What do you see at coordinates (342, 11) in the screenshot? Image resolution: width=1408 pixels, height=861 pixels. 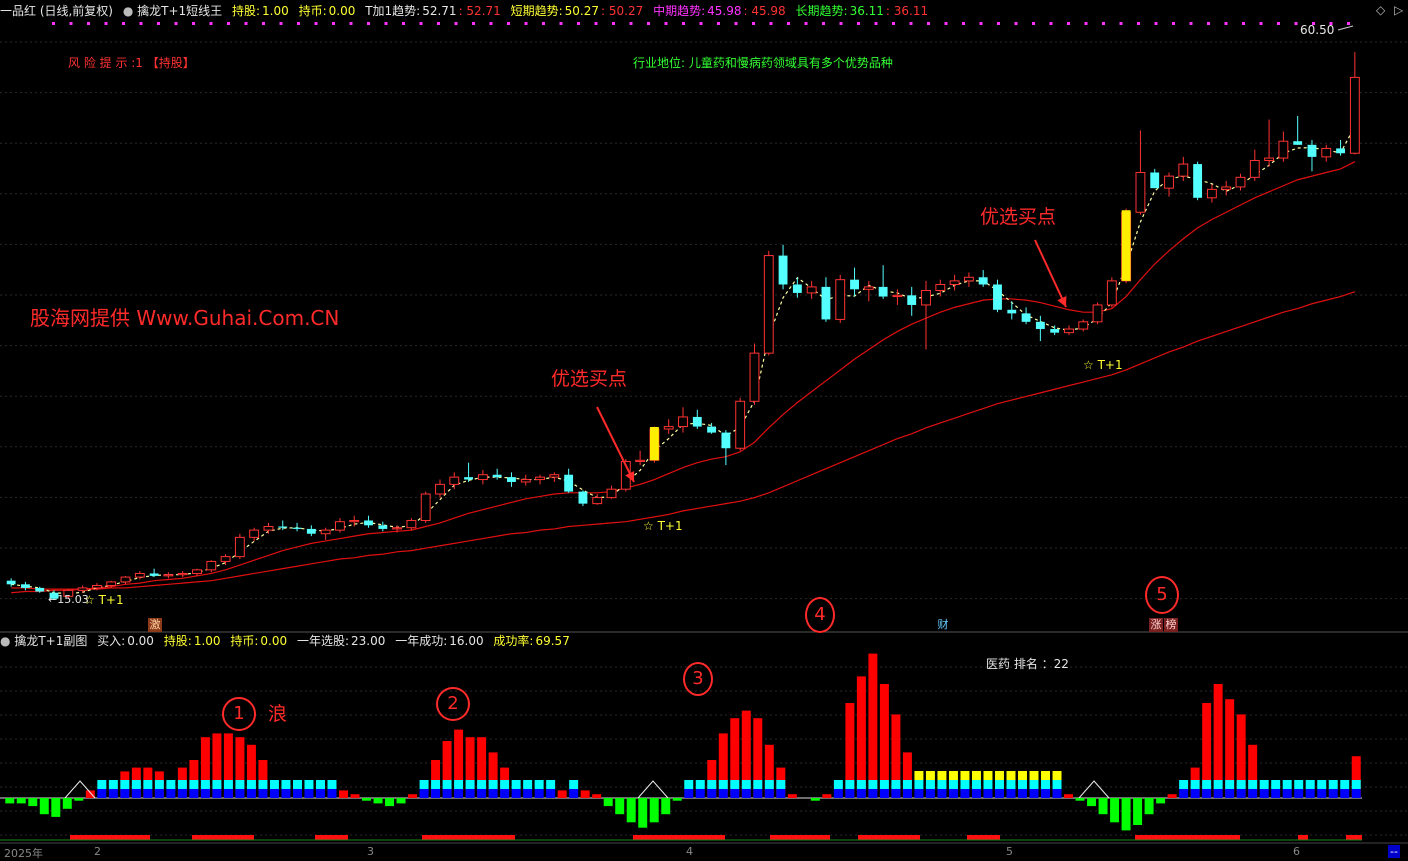 I see `coin-value: 0.00` at bounding box center [342, 11].